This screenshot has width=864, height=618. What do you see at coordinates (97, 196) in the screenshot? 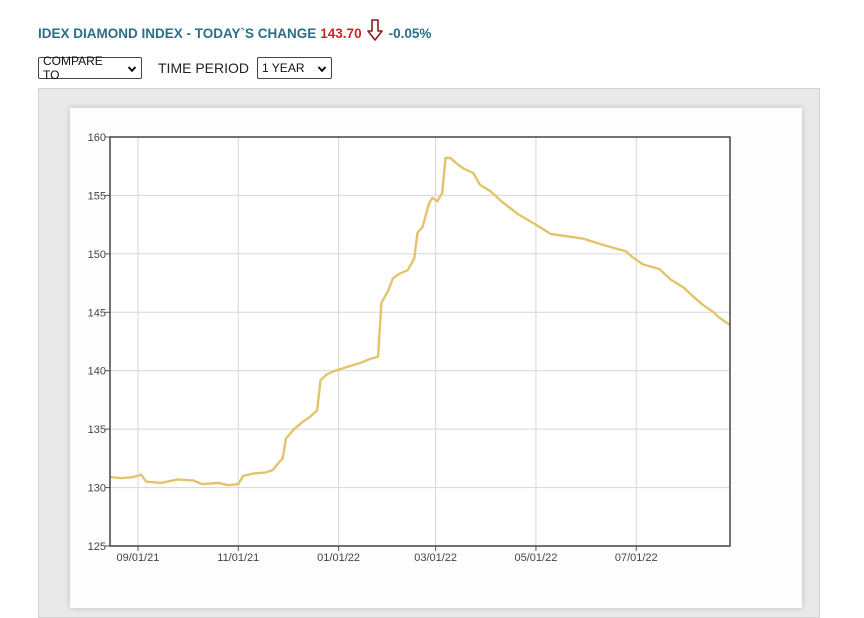
I see `y-tick-label: 155` at bounding box center [97, 196].